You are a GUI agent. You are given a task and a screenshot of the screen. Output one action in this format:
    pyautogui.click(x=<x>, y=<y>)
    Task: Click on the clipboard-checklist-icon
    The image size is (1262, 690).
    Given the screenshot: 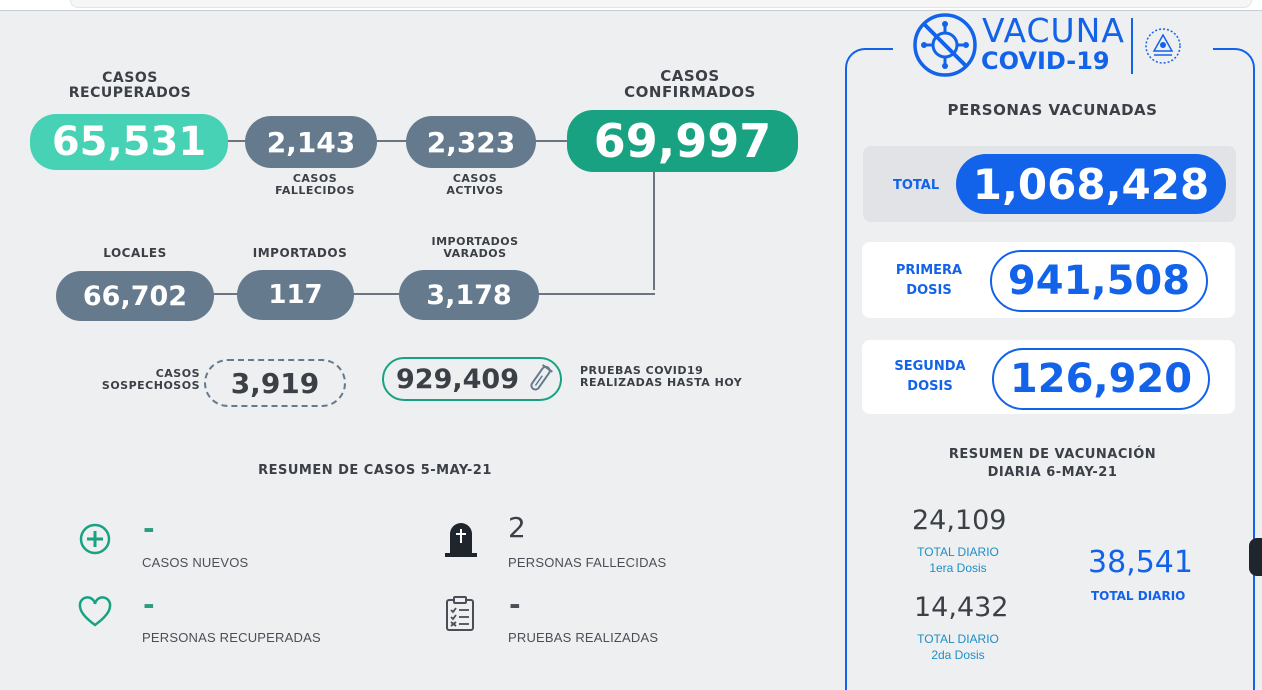 What is the action you would take?
    pyautogui.click(x=460, y=616)
    